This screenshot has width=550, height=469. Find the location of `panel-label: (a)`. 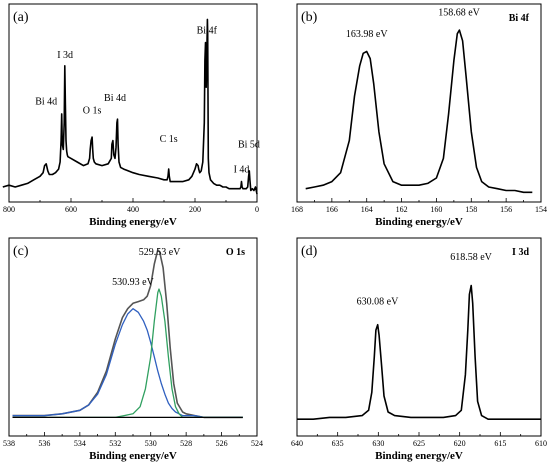

panel-label: (a) is located at coordinates (21, 17).